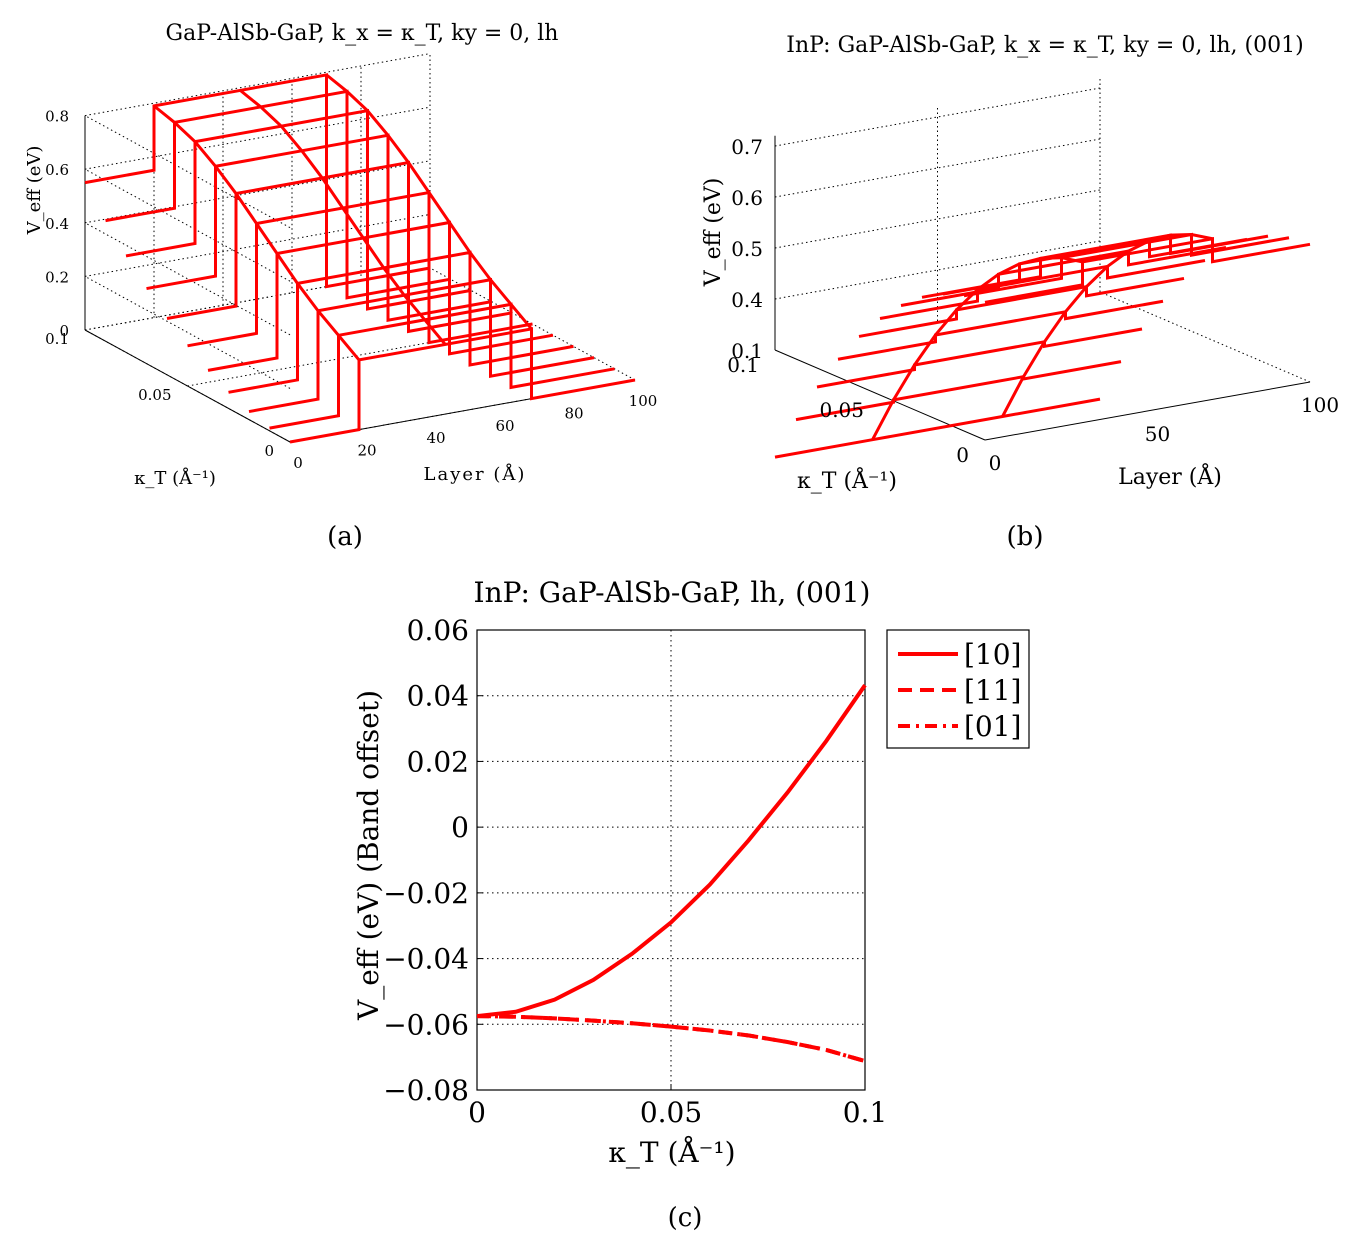  I want to click on z-tick-label: 0.2, so click(57, 277).